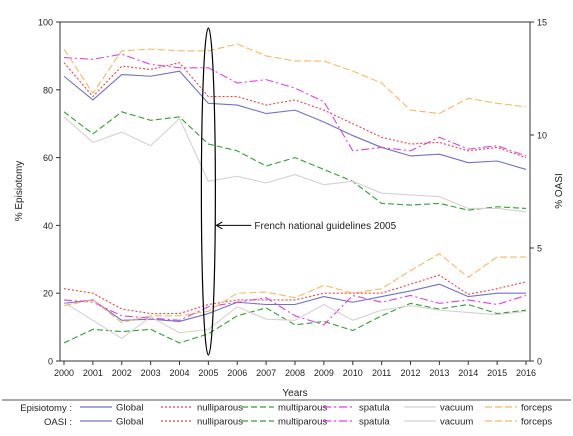  What do you see at coordinates (302, 408) in the screenshot?
I see `legend-label-episiotomy-multiparous: multiparous` at bounding box center [302, 408].